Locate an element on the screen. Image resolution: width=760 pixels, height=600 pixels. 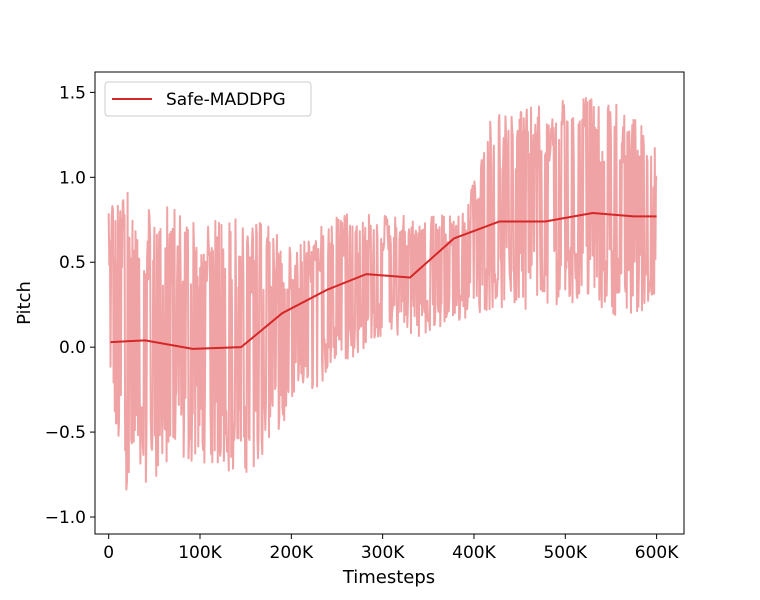
y-tick-label: −0.5 is located at coordinates (65, 433).